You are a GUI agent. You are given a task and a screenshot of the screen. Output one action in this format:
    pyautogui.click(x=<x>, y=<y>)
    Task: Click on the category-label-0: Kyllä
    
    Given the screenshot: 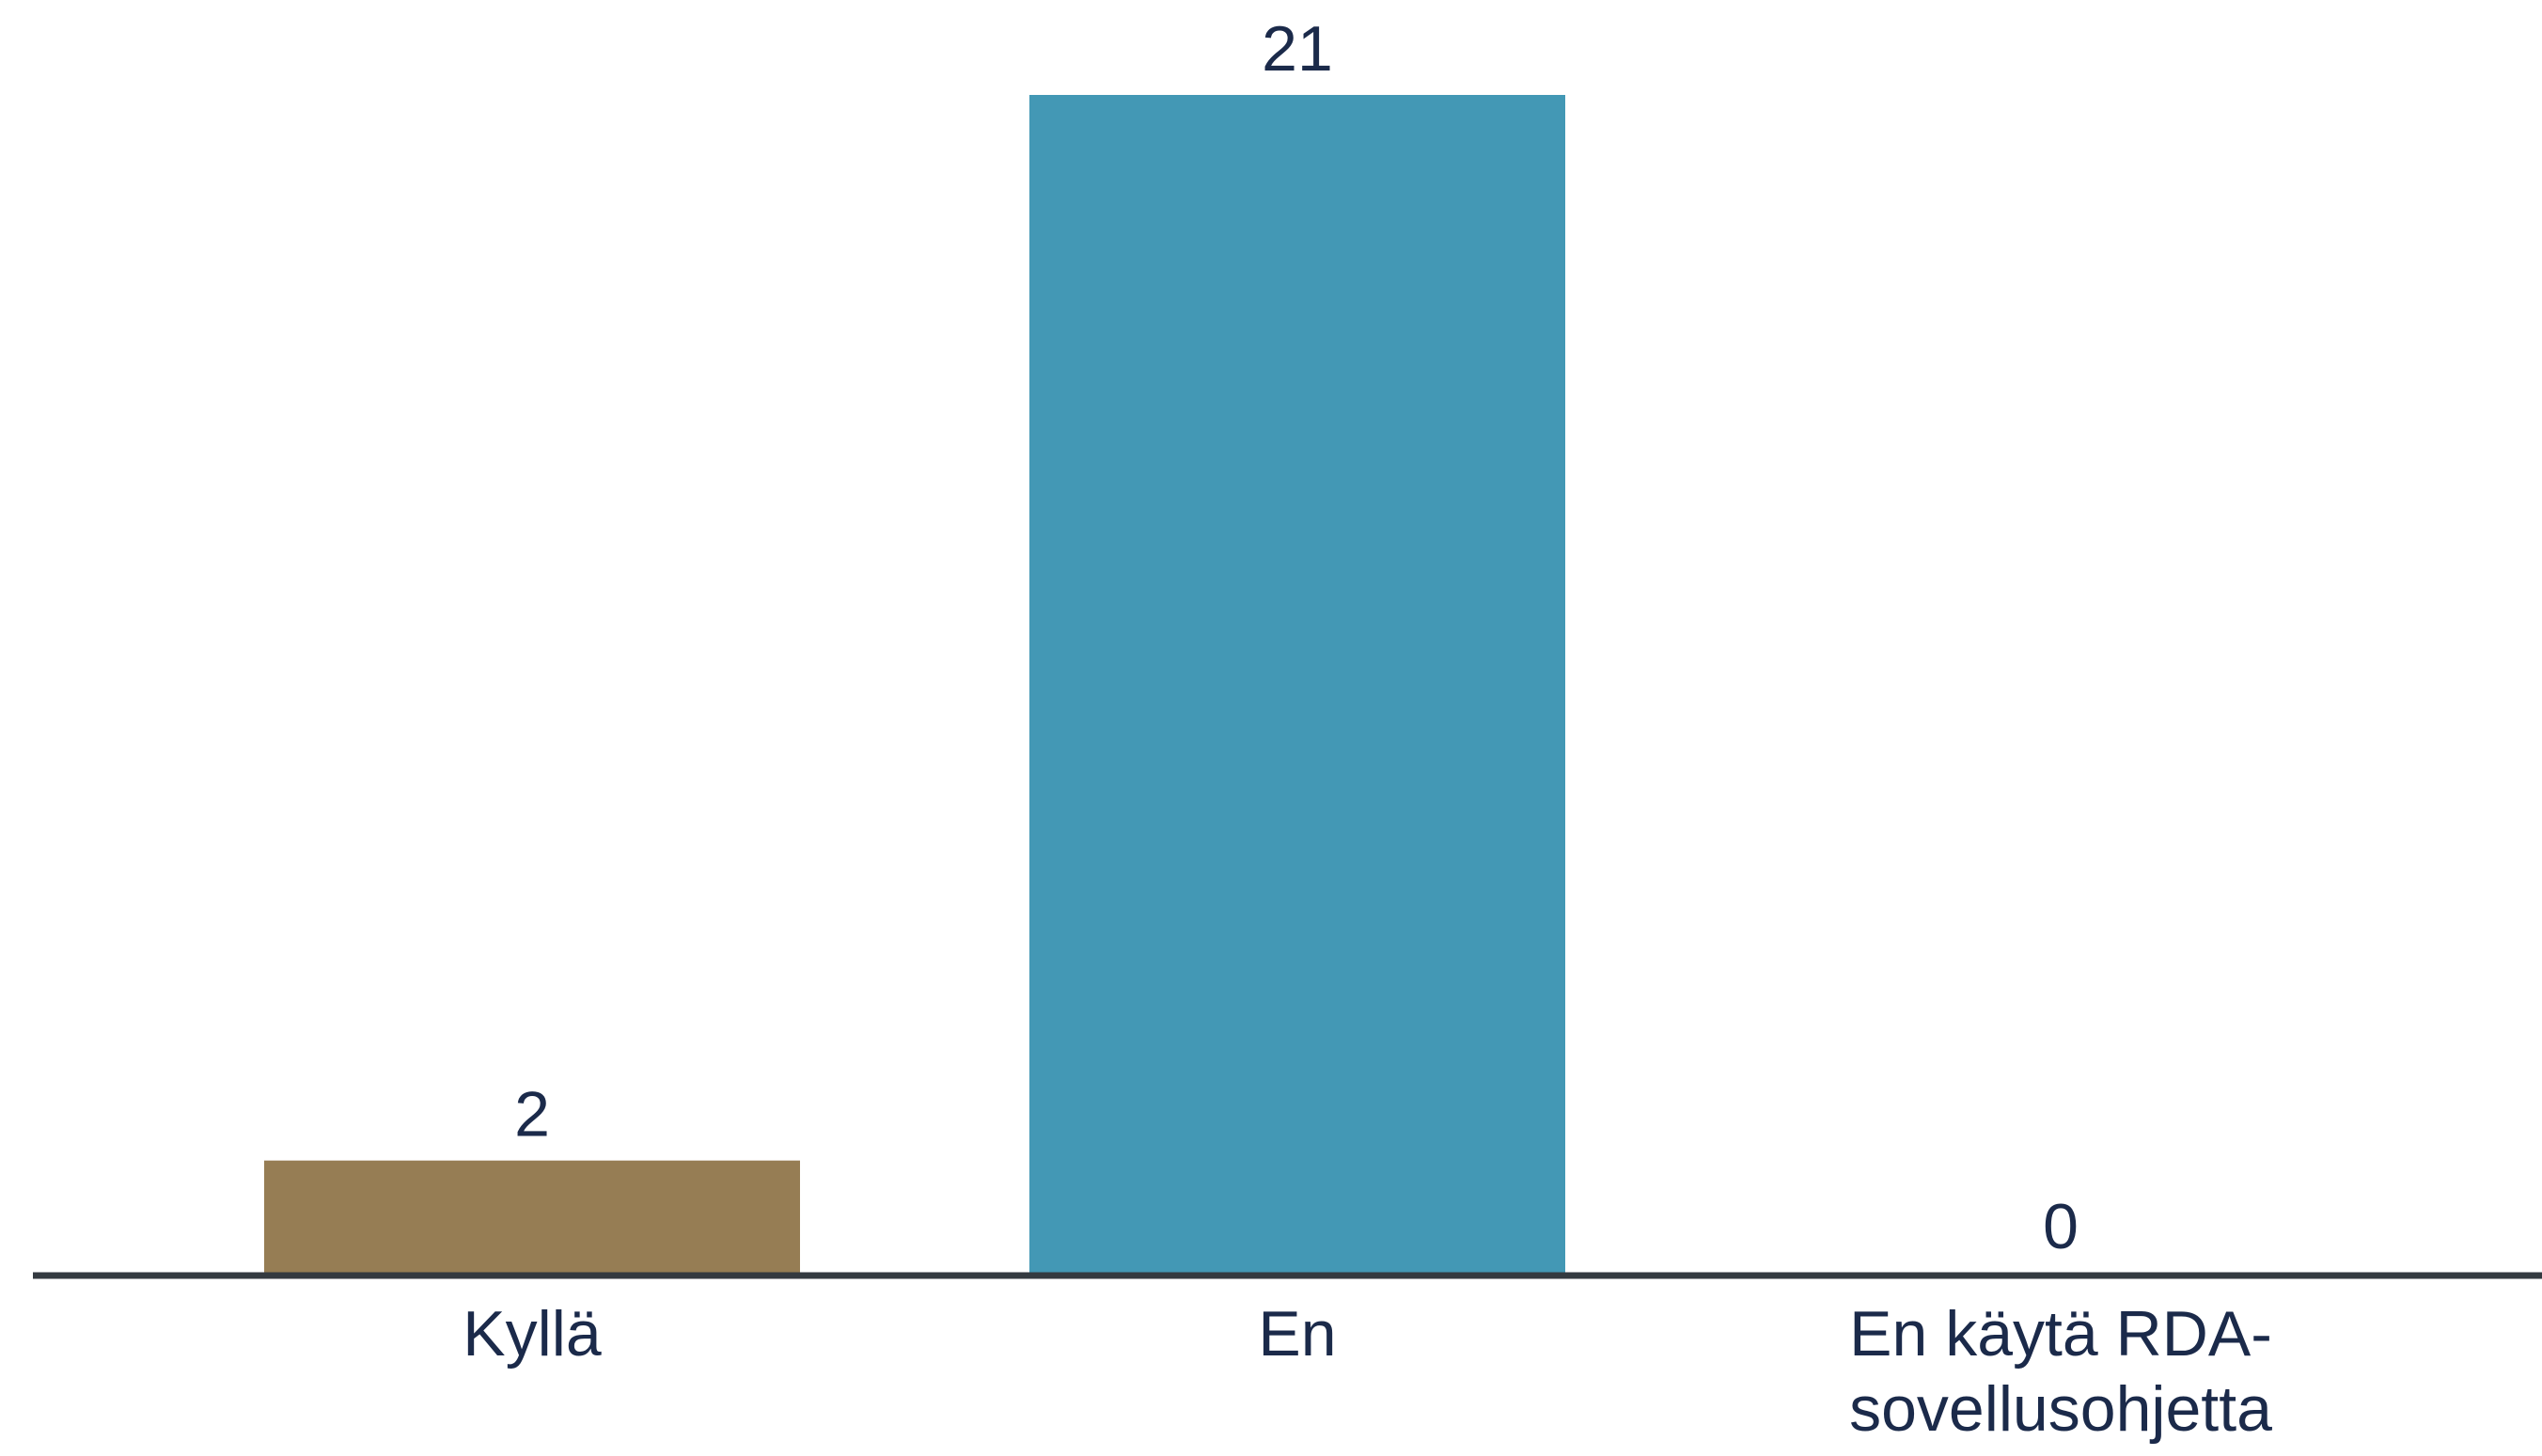 What is the action you would take?
    pyautogui.click(x=532, y=1334)
    